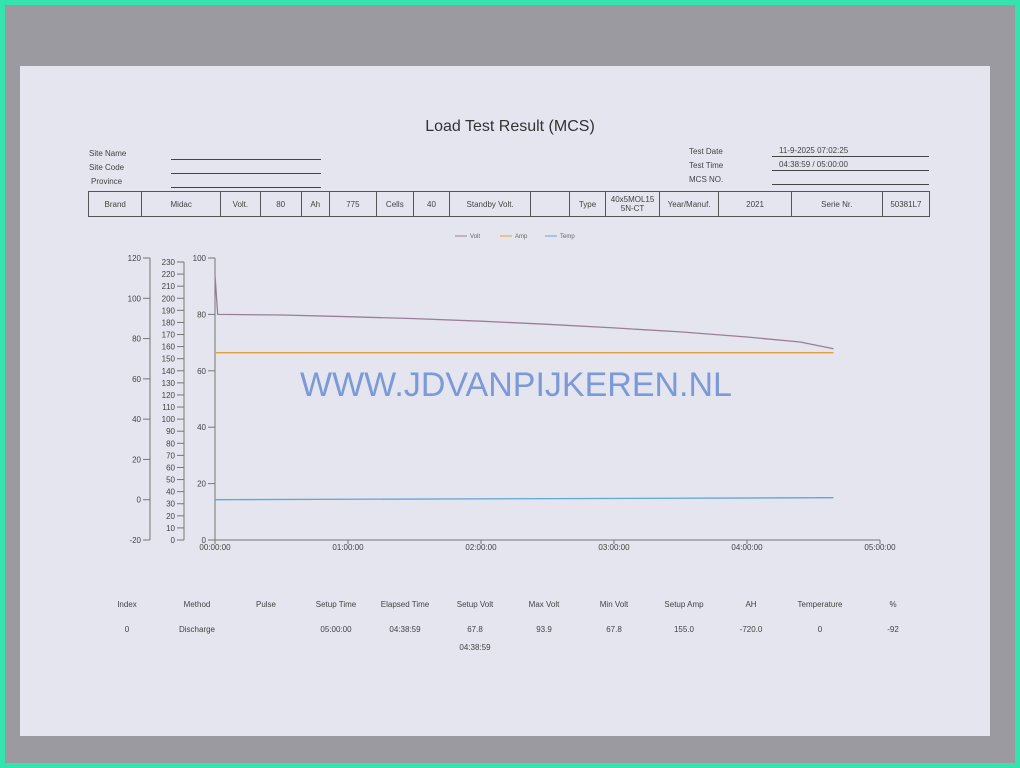 The image size is (1020, 768). Describe the element at coordinates (475, 237) in the screenshot. I see `legend-label: Volt` at that location.